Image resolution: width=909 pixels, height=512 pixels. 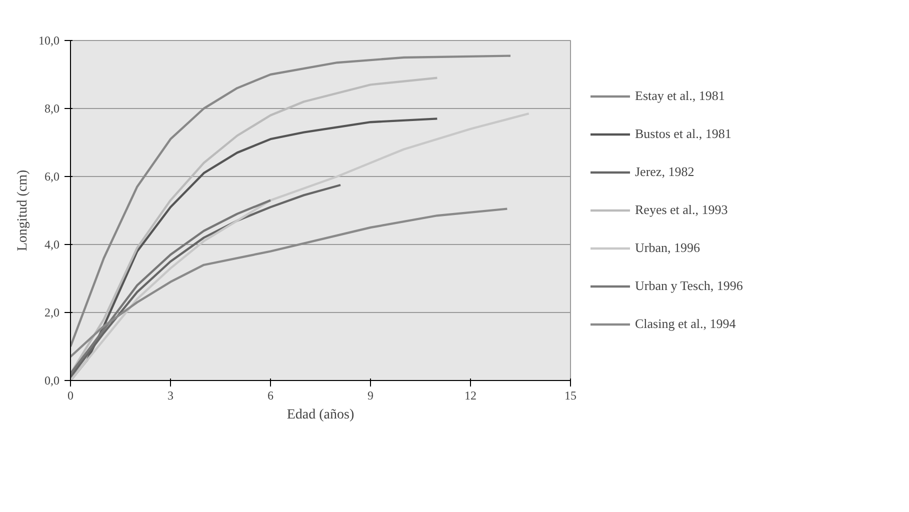 What do you see at coordinates (52, 177) in the screenshot?
I see `y-tick-label: 6,0` at bounding box center [52, 177].